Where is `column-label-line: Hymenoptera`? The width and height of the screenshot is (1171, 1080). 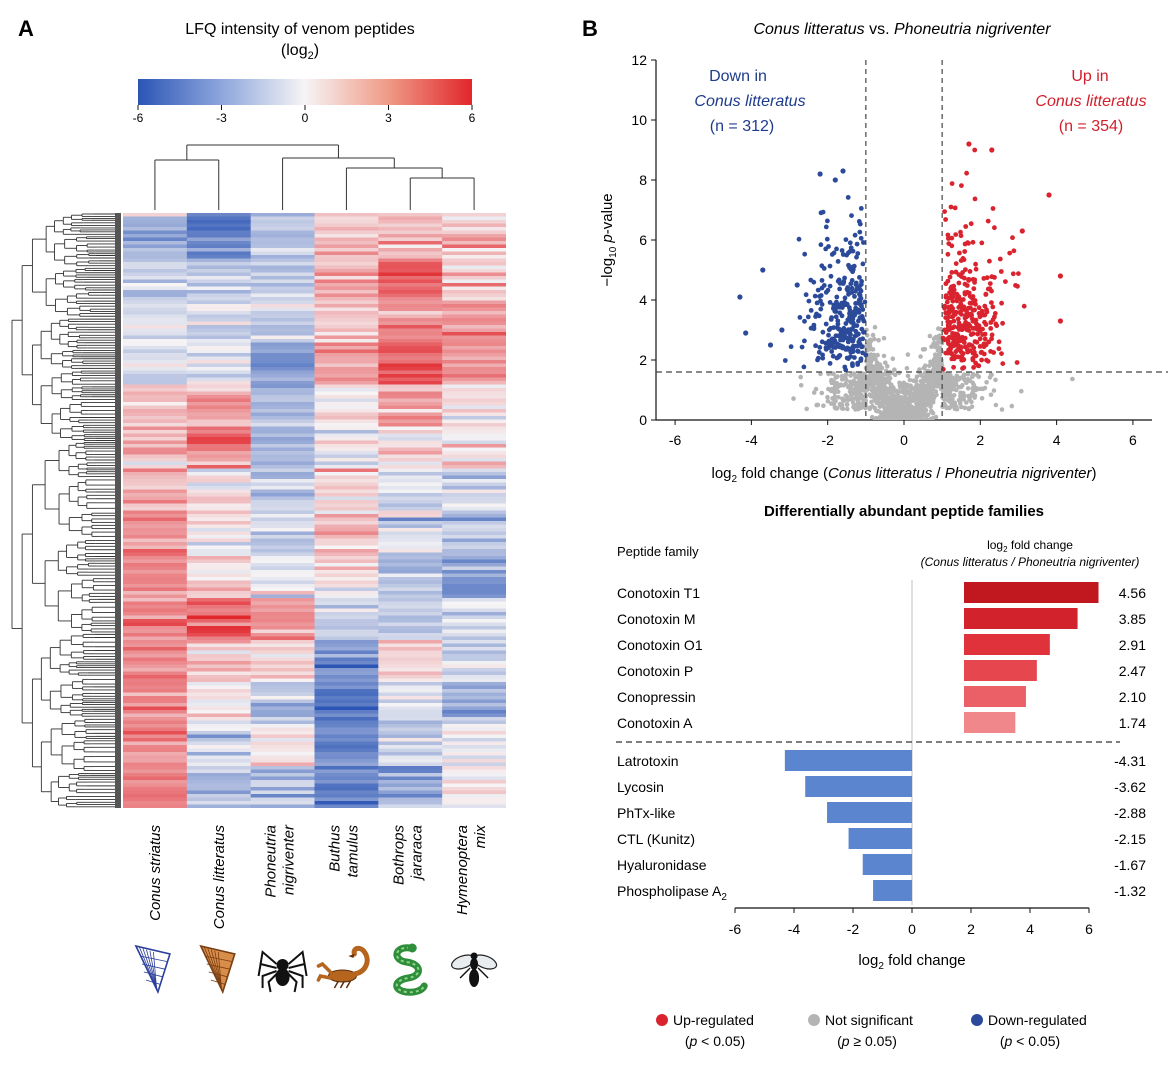 column-label-line: Hymenoptera is located at coordinates (462, 870).